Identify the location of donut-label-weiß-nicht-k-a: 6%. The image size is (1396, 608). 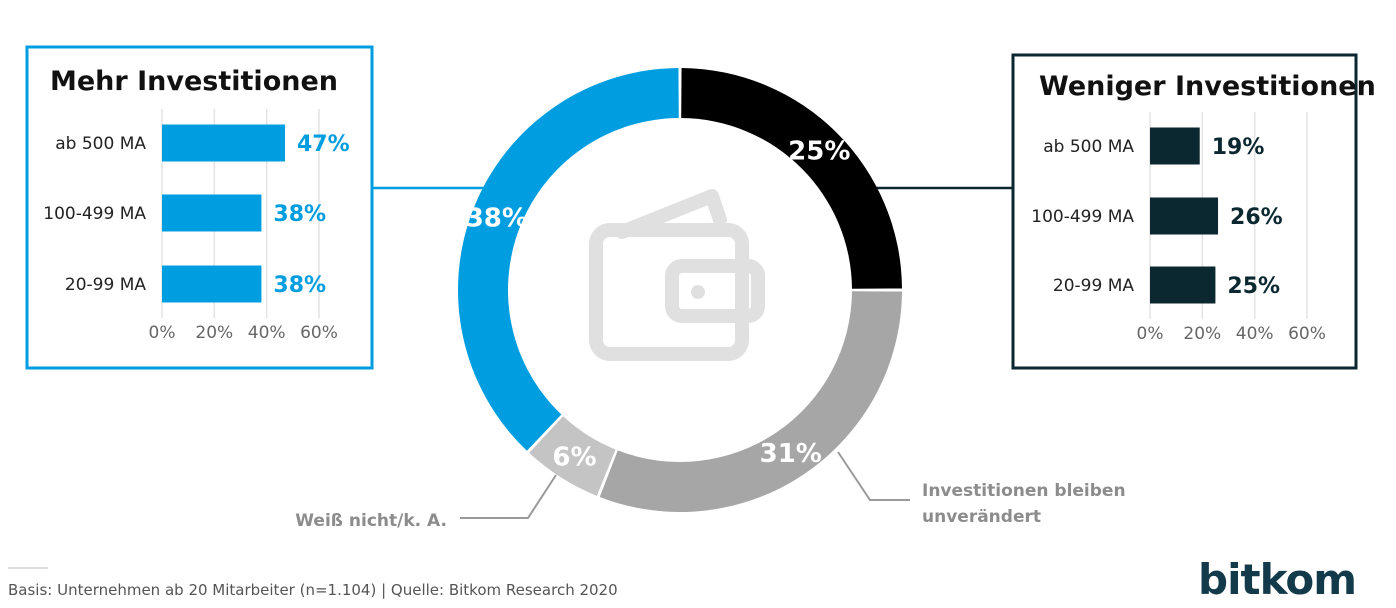
(574, 457).